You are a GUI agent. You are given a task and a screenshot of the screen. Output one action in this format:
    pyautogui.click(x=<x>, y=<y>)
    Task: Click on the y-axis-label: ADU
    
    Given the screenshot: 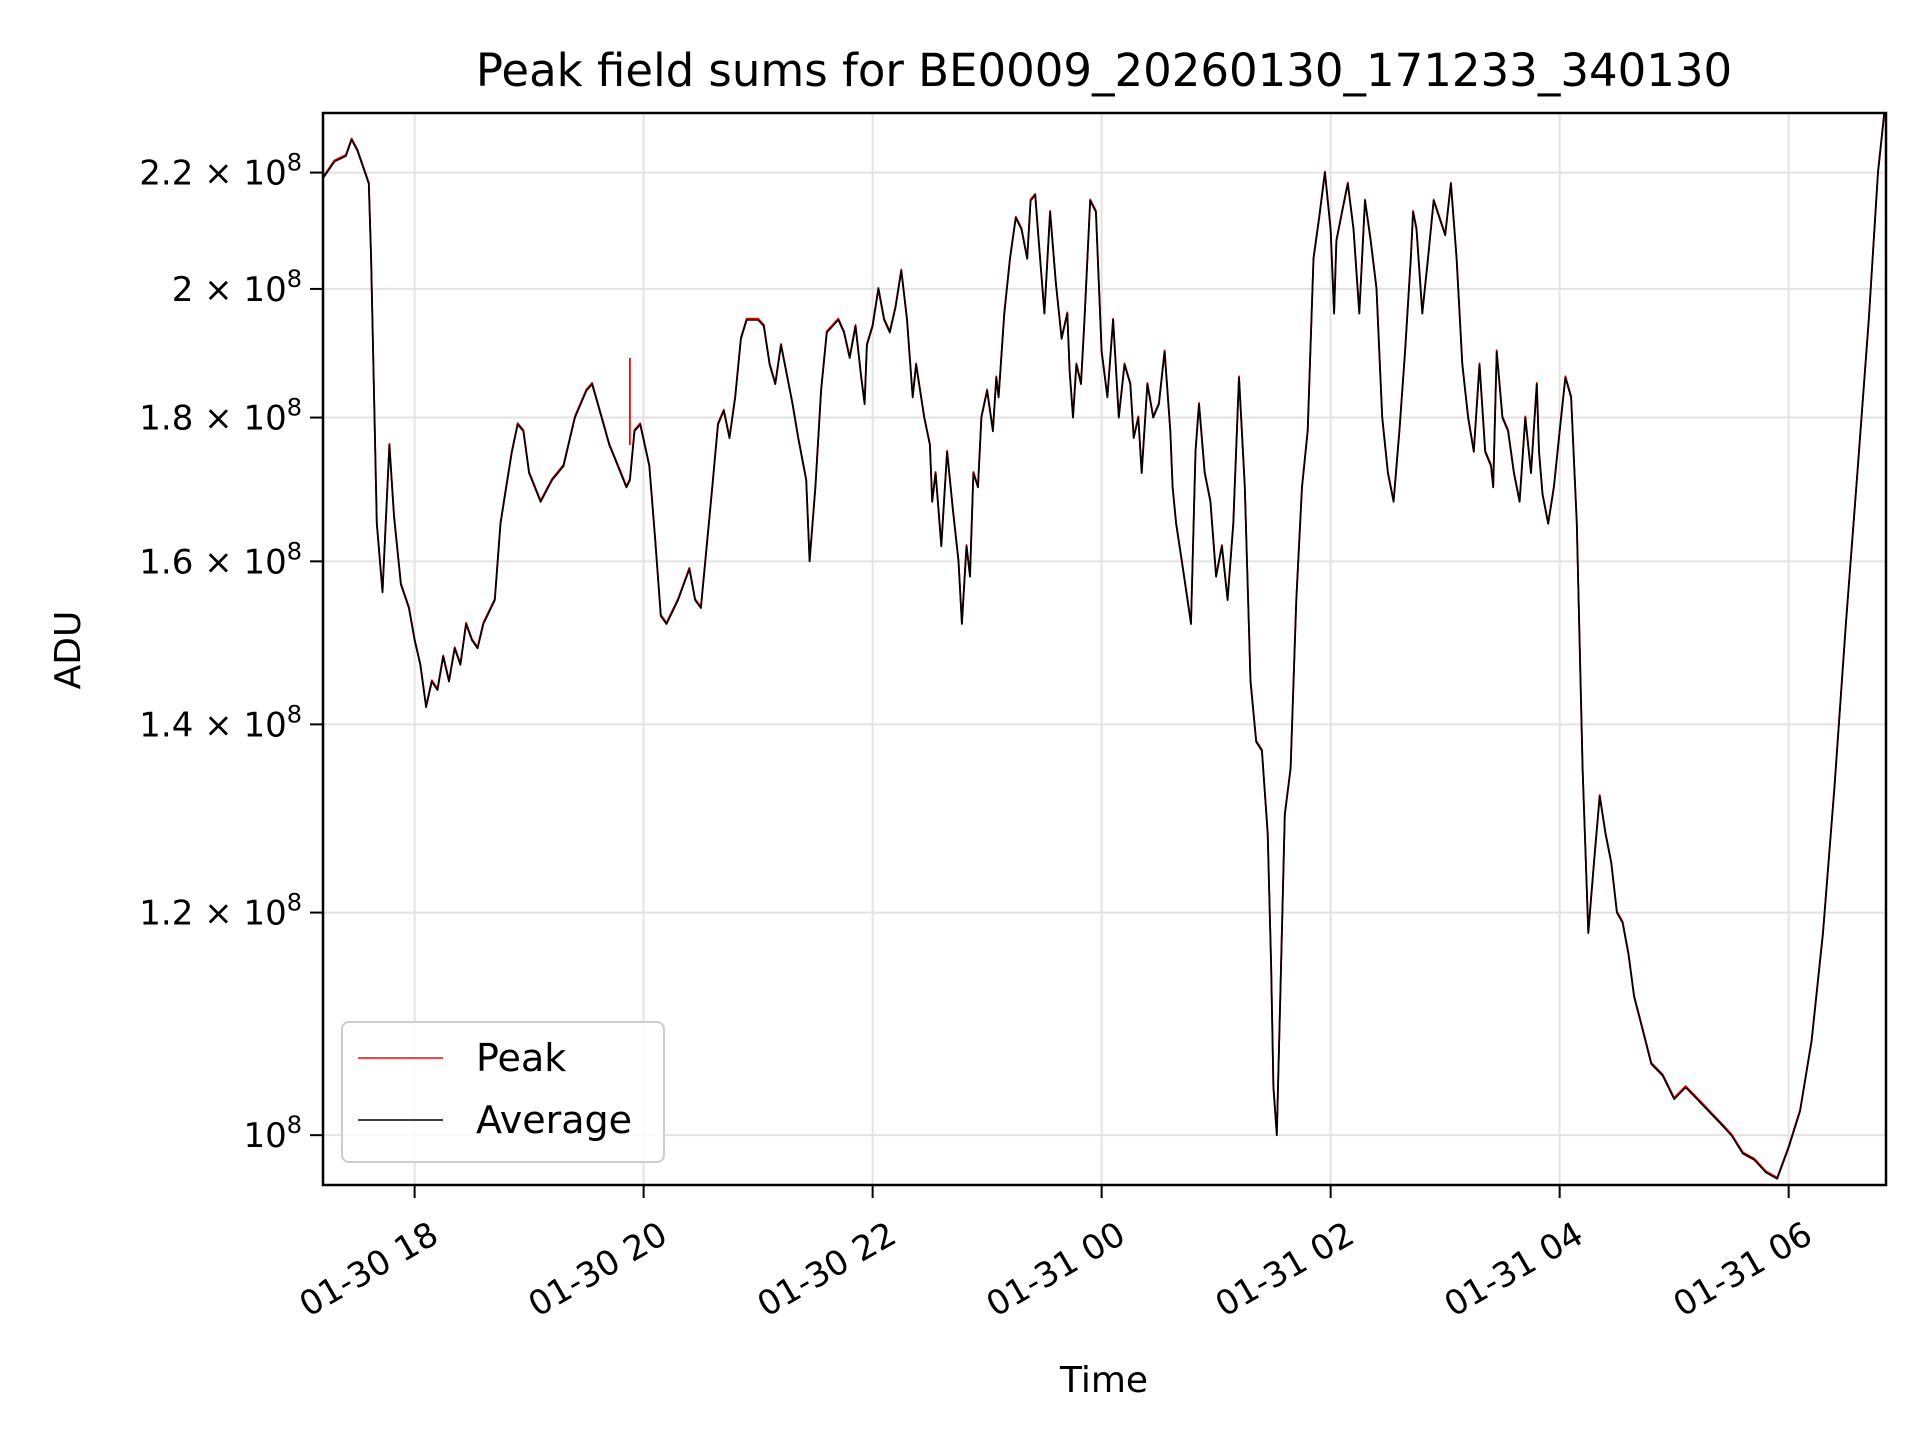 What is the action you would take?
    pyautogui.click(x=68, y=650)
    